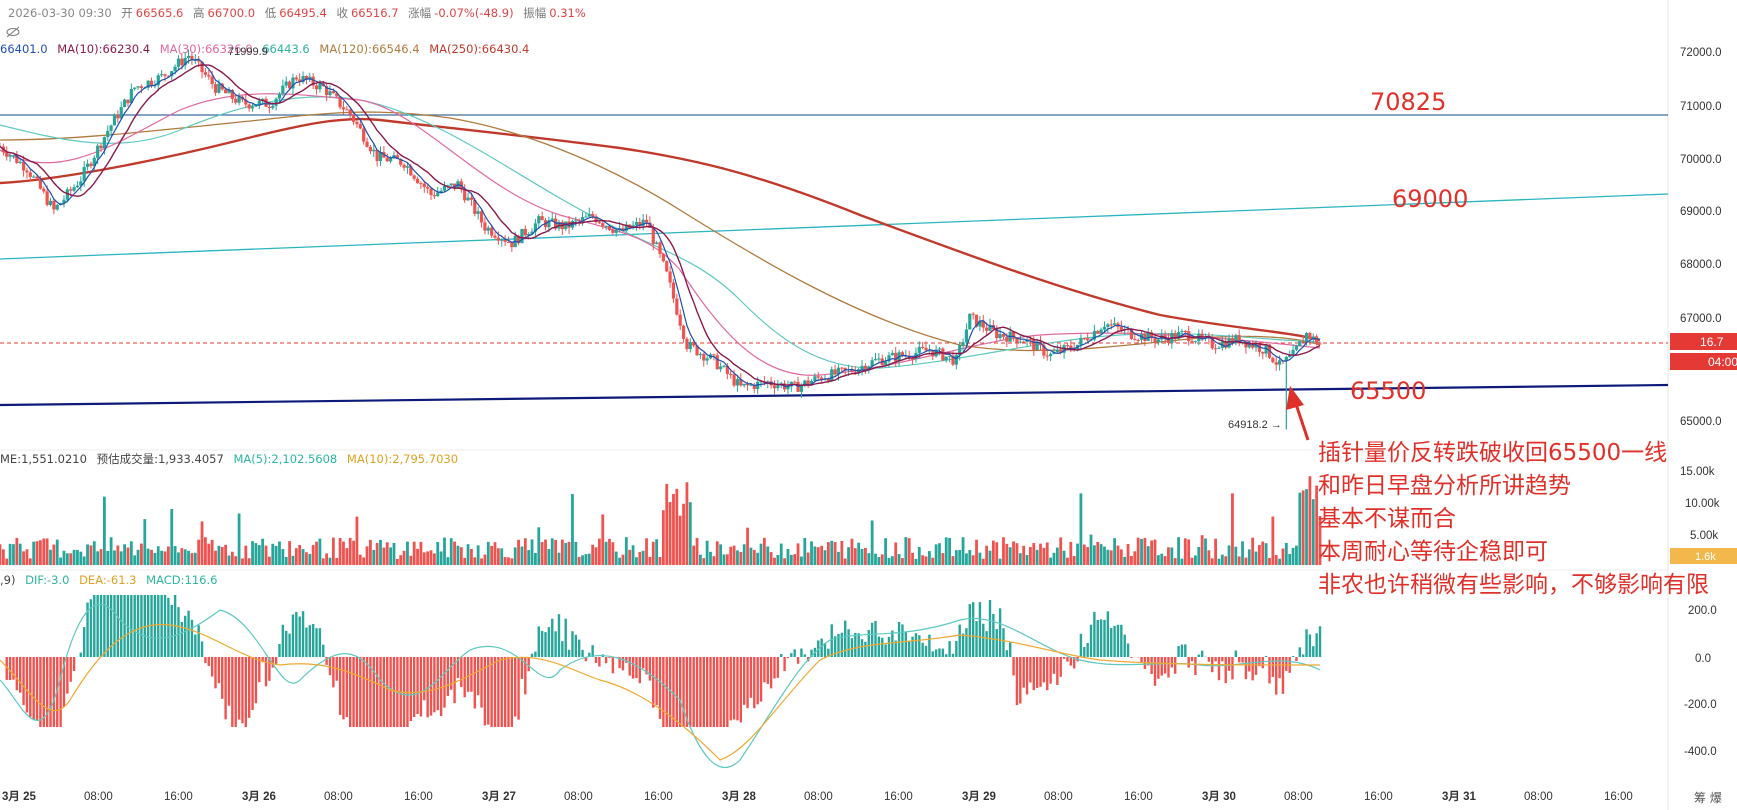 The height and width of the screenshot is (810, 1737). What do you see at coordinates (13, 32) in the screenshot?
I see `eye-icon` at bounding box center [13, 32].